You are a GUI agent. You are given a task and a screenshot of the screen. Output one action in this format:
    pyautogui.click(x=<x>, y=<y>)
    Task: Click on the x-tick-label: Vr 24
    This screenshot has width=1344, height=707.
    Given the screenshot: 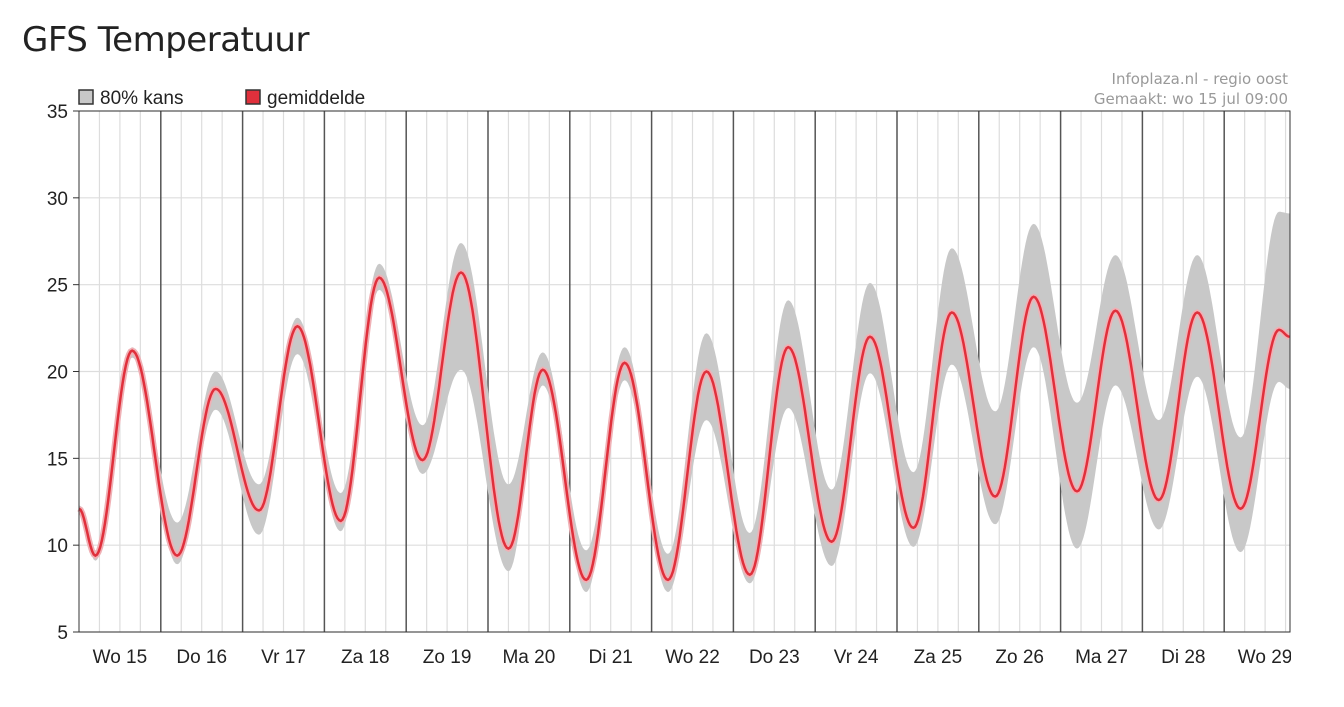 What is the action you would take?
    pyautogui.click(x=856, y=657)
    